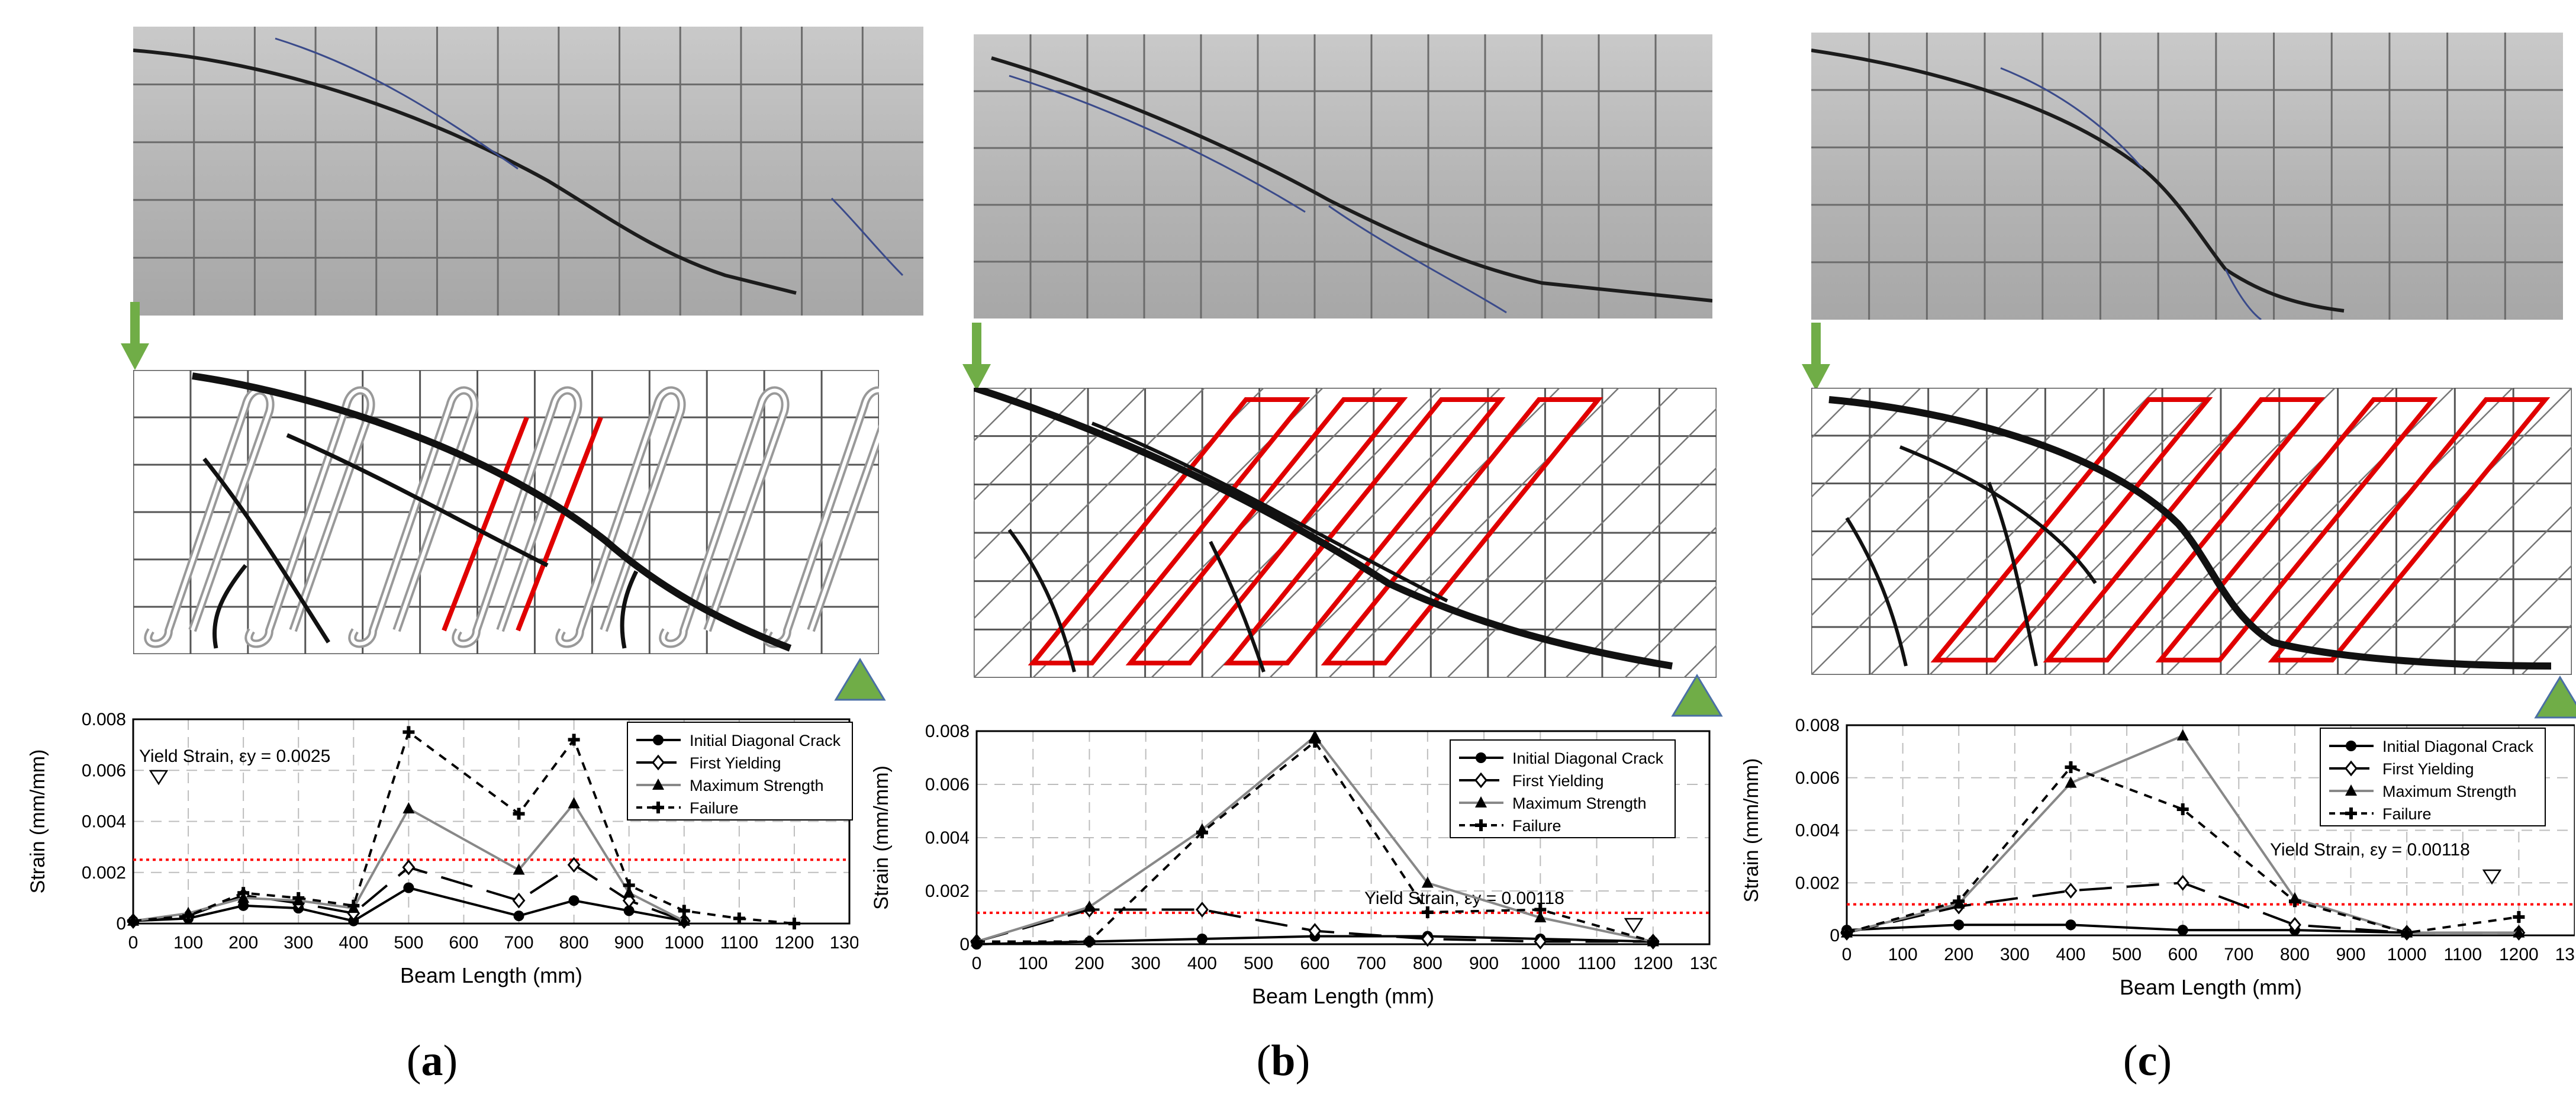  What do you see at coordinates (235, 756) in the screenshot?
I see `yield-label: Yield Strain, εy = 0.0025` at bounding box center [235, 756].